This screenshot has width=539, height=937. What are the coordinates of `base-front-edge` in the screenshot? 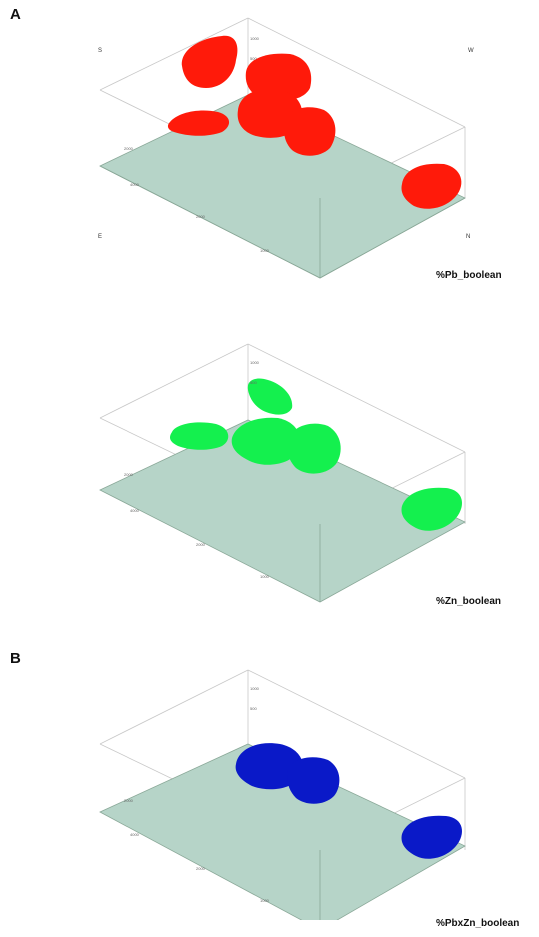 It's located at (210, 222).